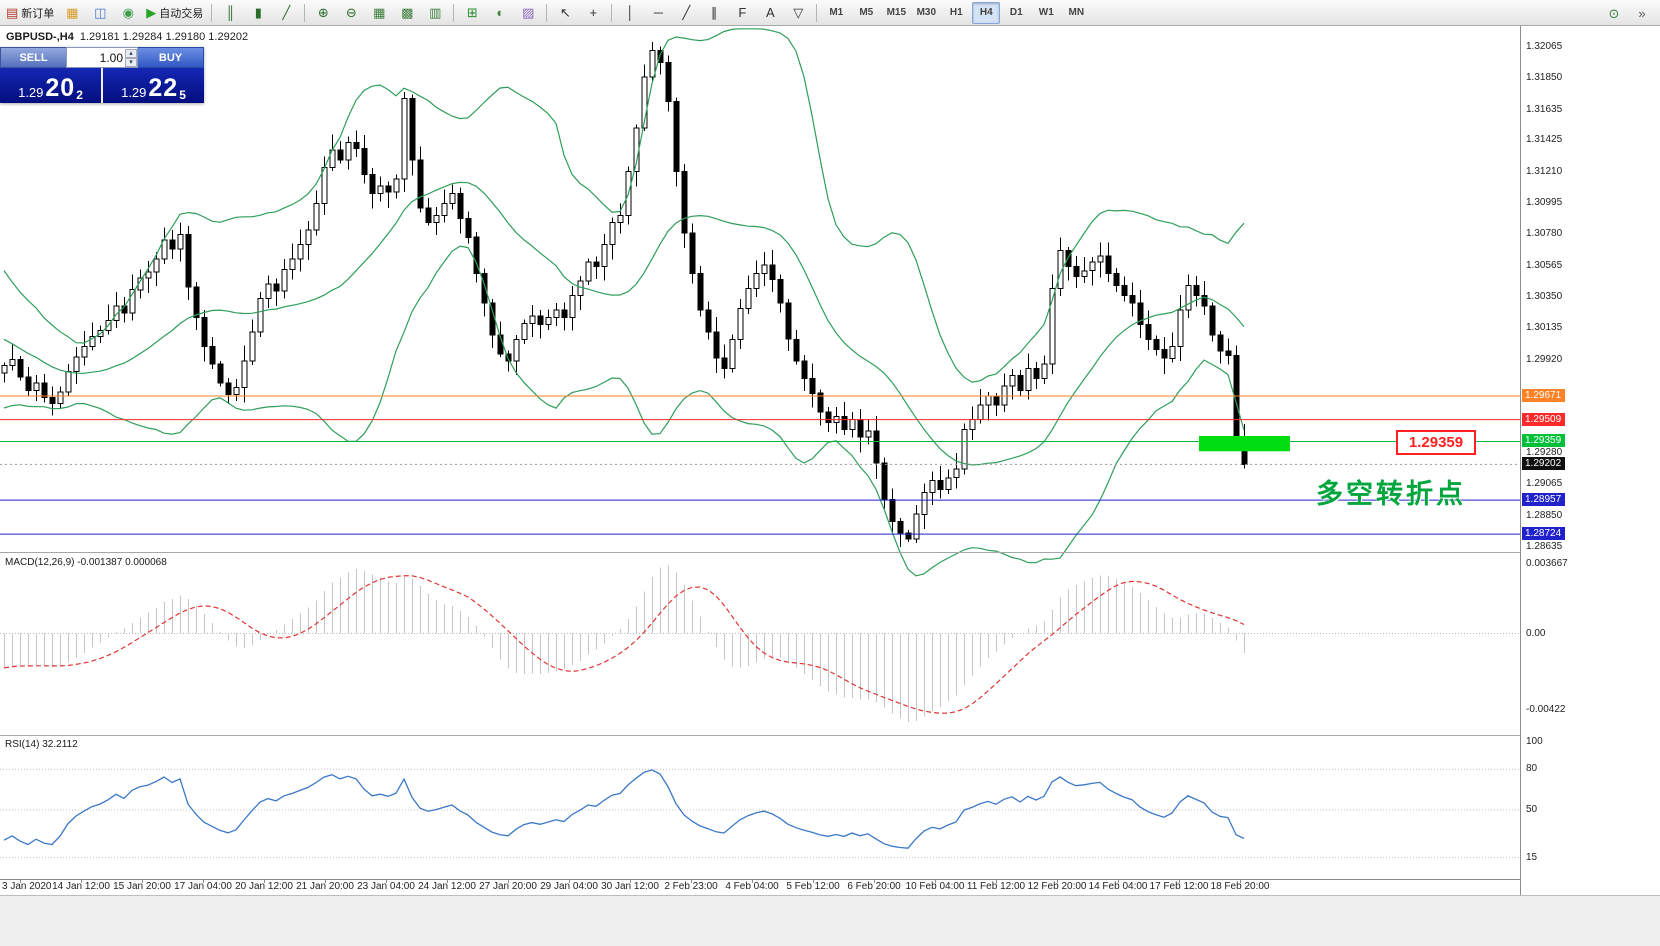 The image size is (1660, 946). I want to click on trendline-button: ╱, so click(686, 13).